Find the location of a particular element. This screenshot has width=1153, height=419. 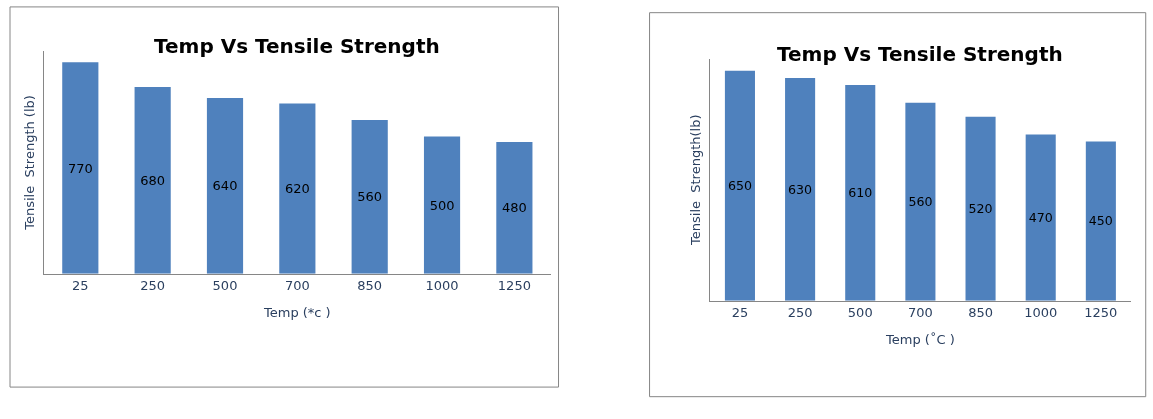

data-label: 680 is located at coordinates (153, 180).